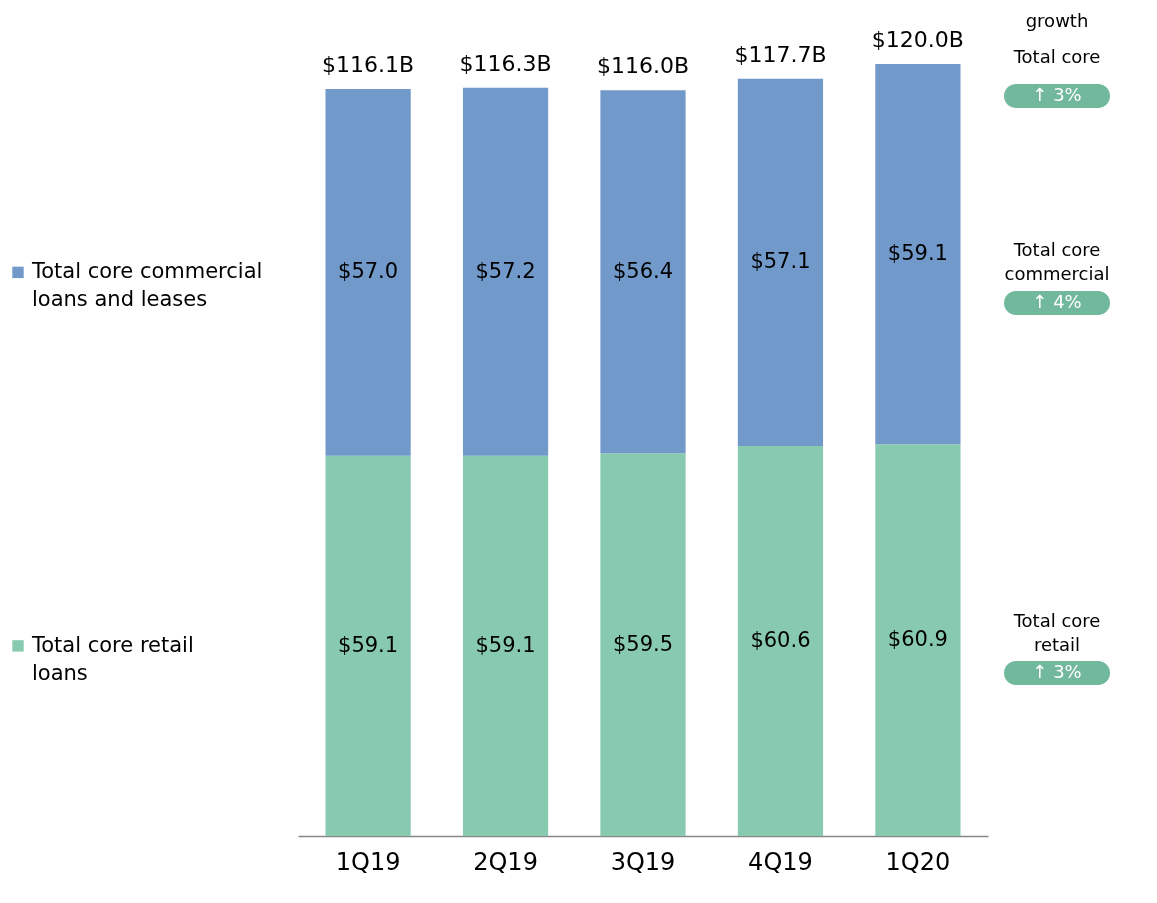 This screenshot has width=1157, height=903. What do you see at coordinates (1057, 20) in the screenshot?
I see `text: growth` at bounding box center [1057, 20].